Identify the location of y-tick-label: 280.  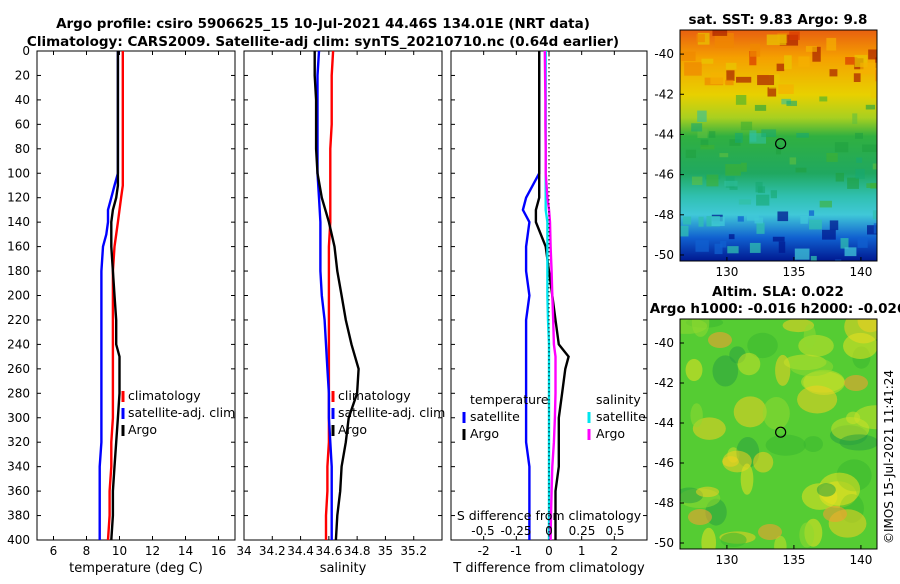
(18, 393).